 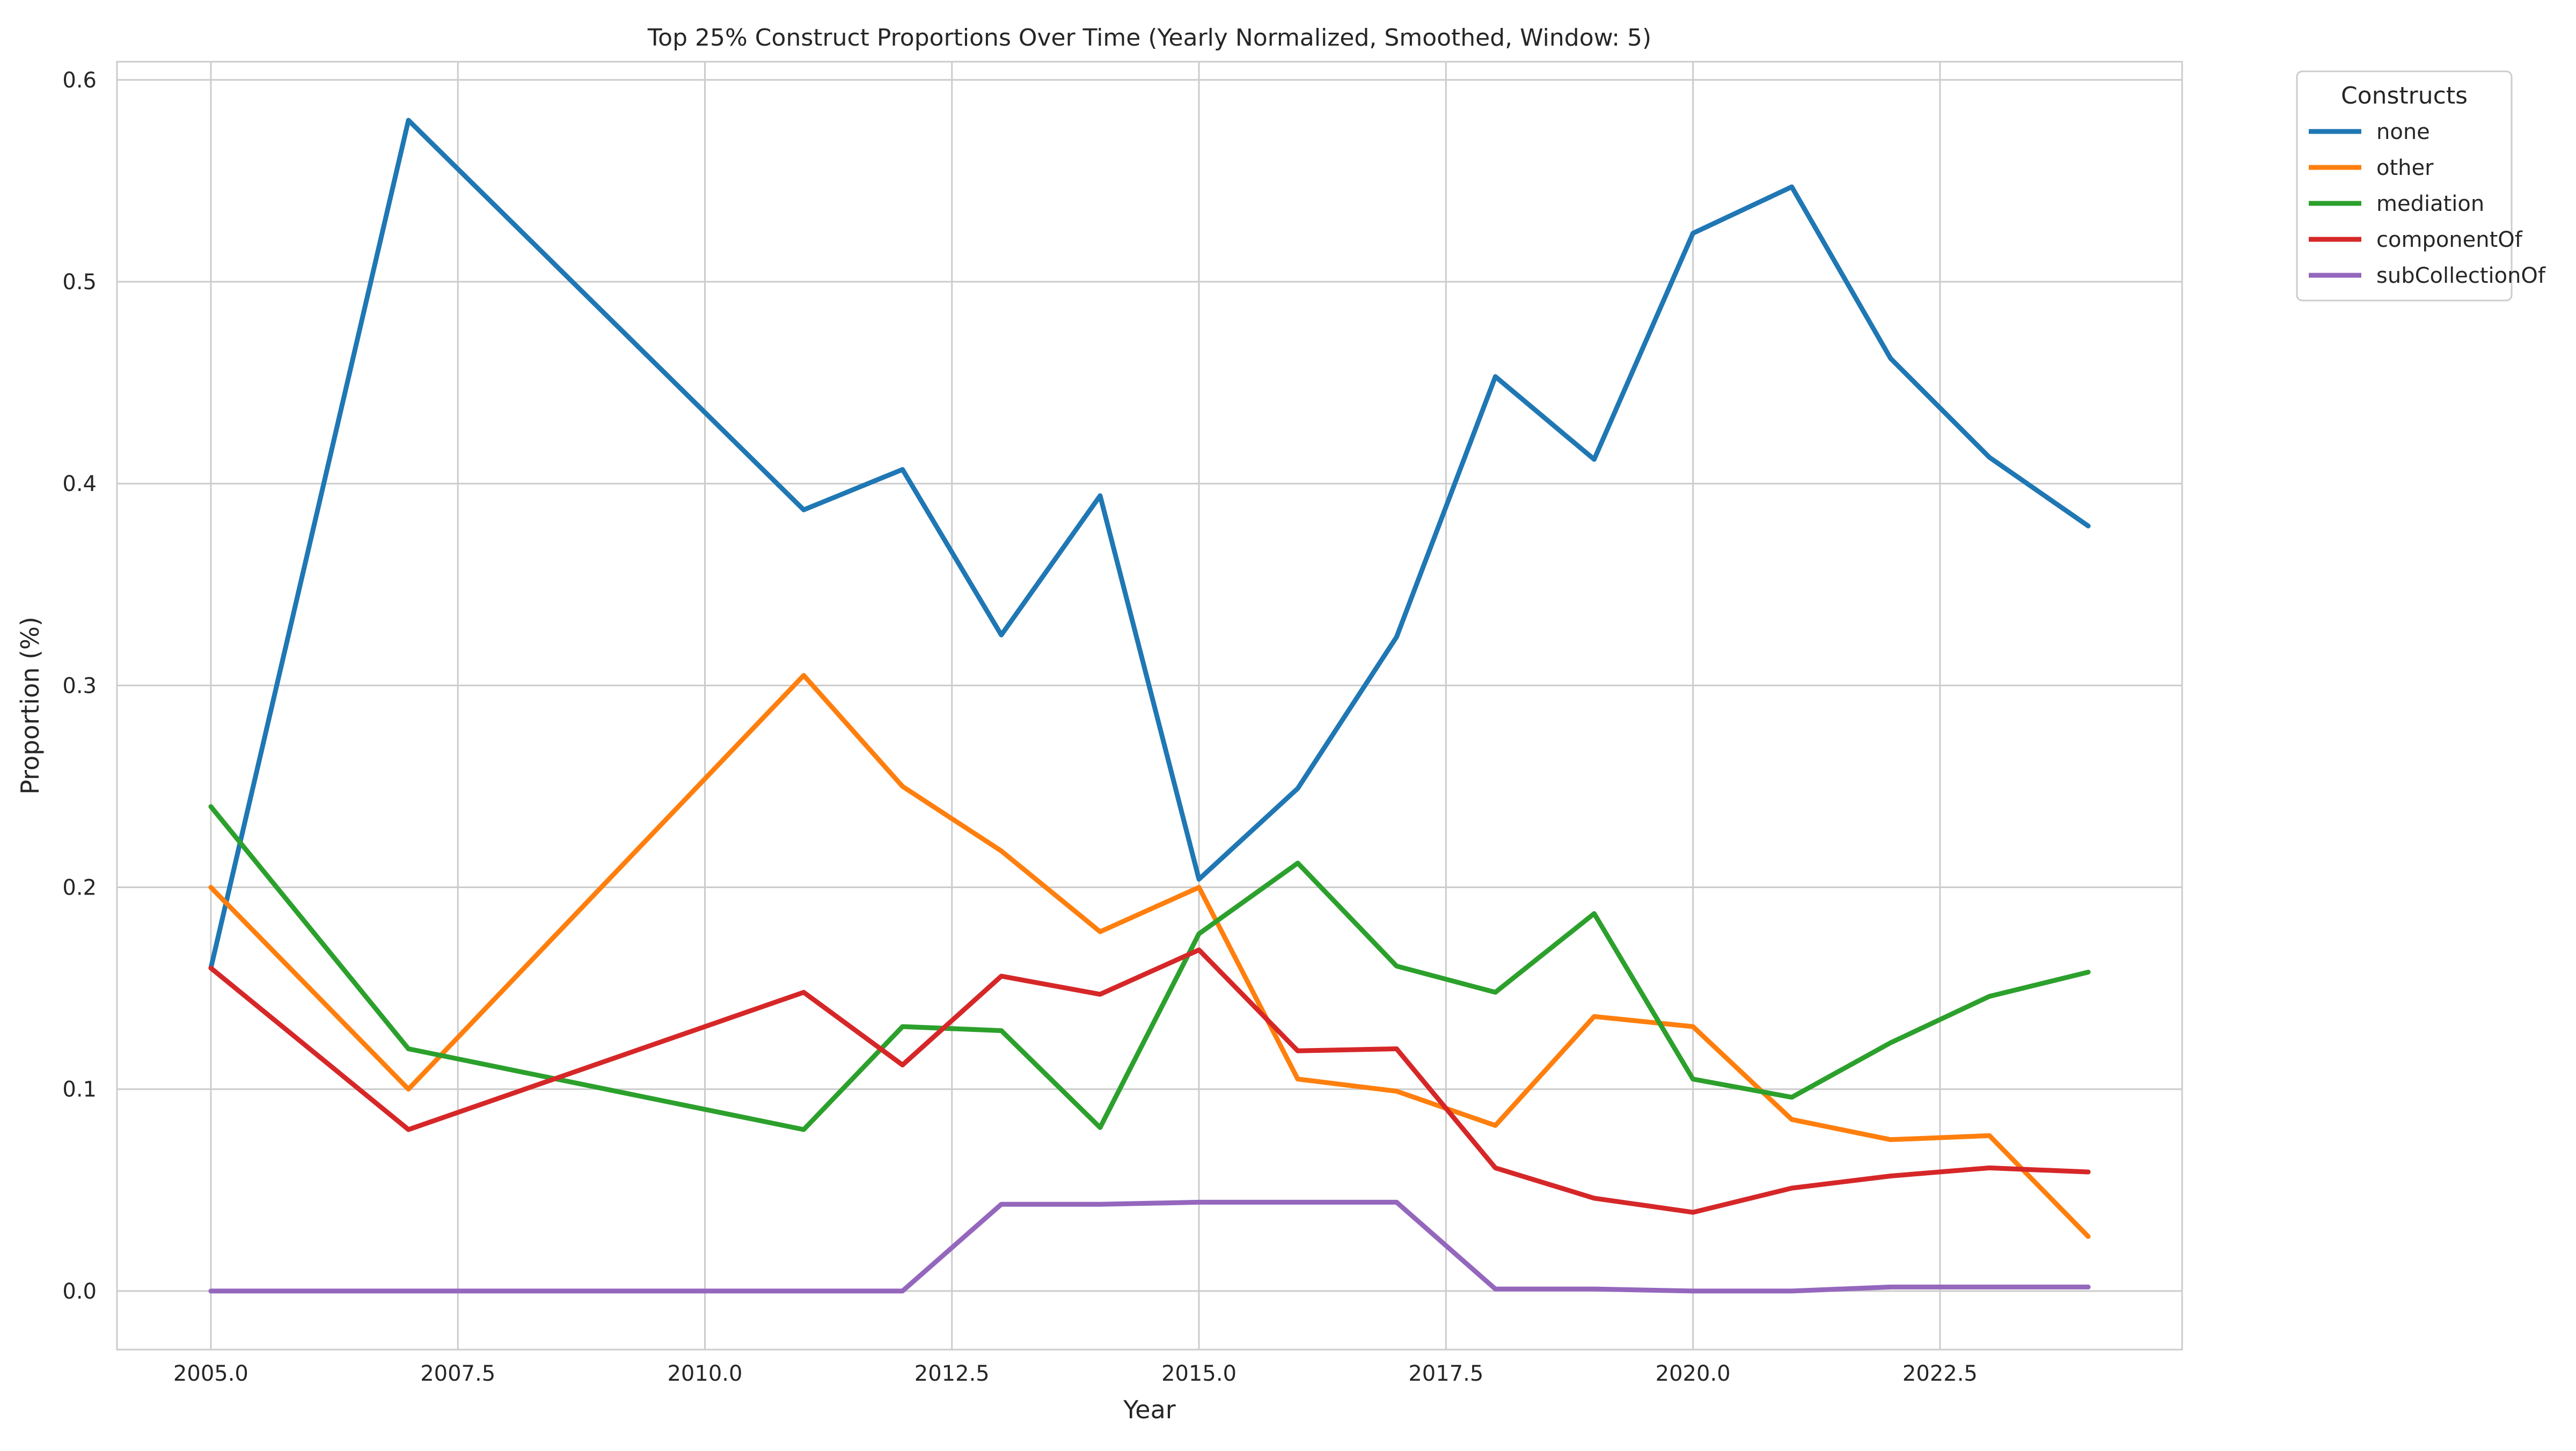 What do you see at coordinates (2369, 132) in the screenshot?
I see `legend-item-none: none` at bounding box center [2369, 132].